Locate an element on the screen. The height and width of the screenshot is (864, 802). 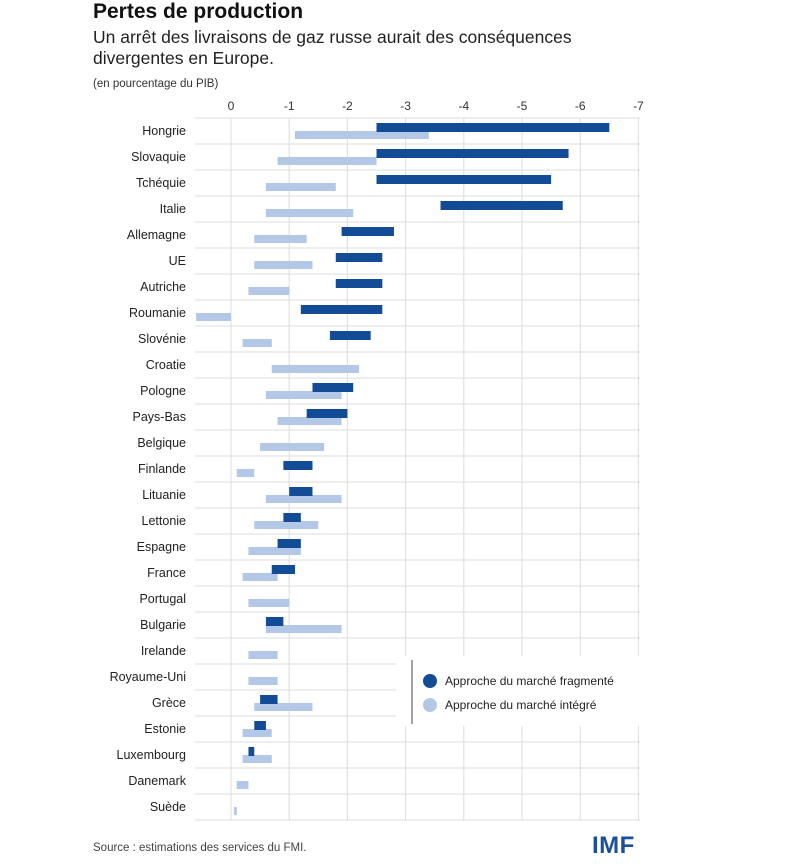
category-label: Roumanie is located at coordinates (157, 313).